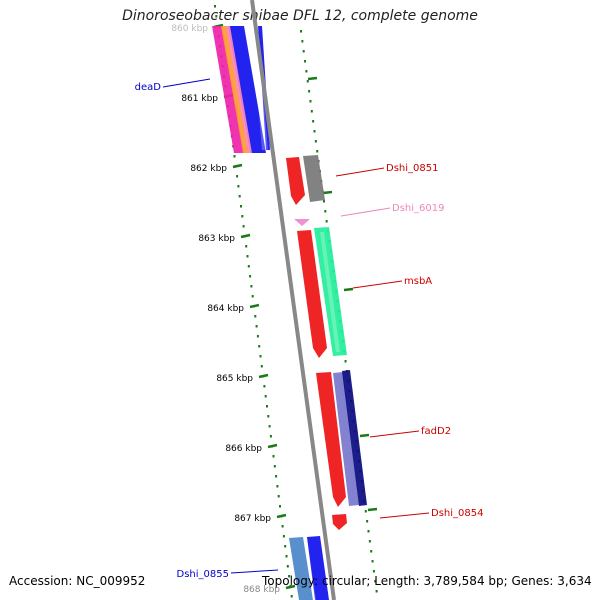  What do you see at coordinates (339, 522) in the screenshot?
I see `Dshi_0854-gene` at bounding box center [339, 522].